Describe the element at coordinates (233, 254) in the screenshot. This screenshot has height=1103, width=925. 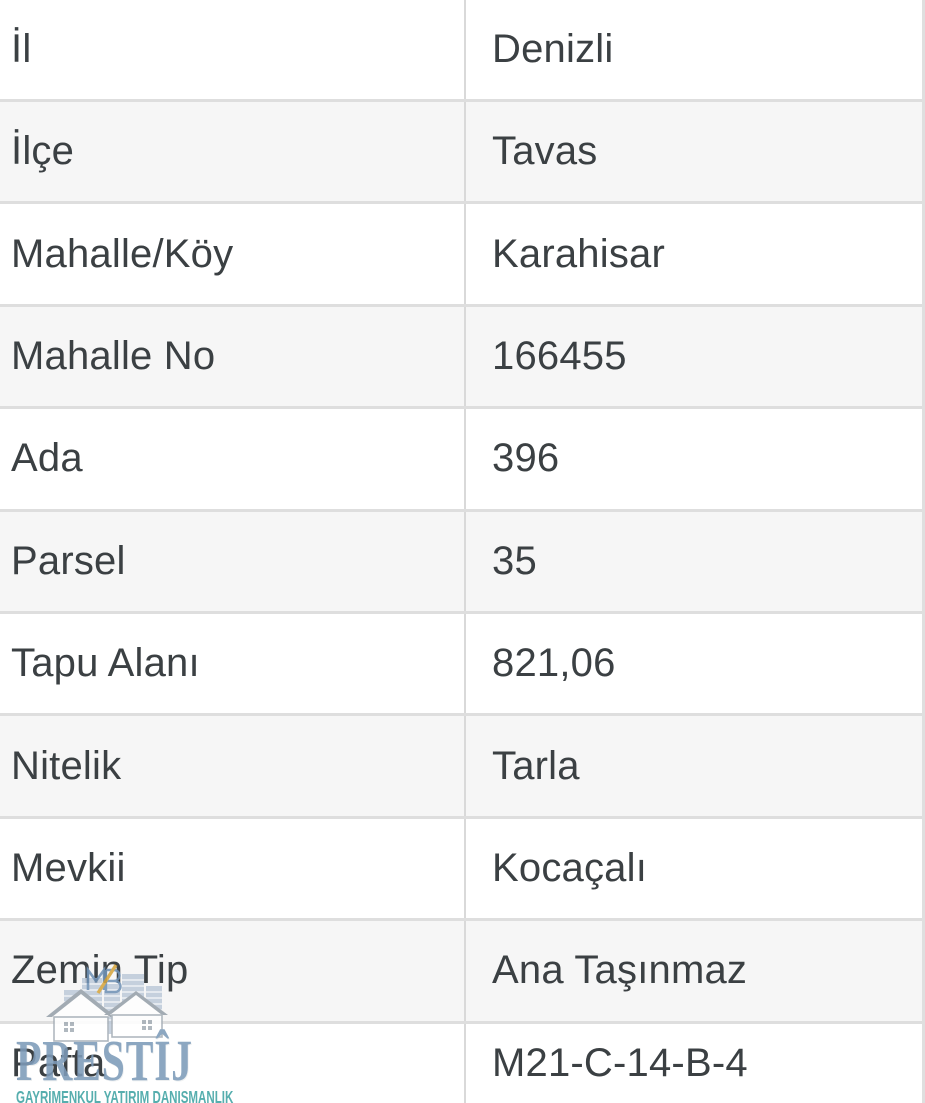
I see `row-label: Mahalle/Köy` at that location.